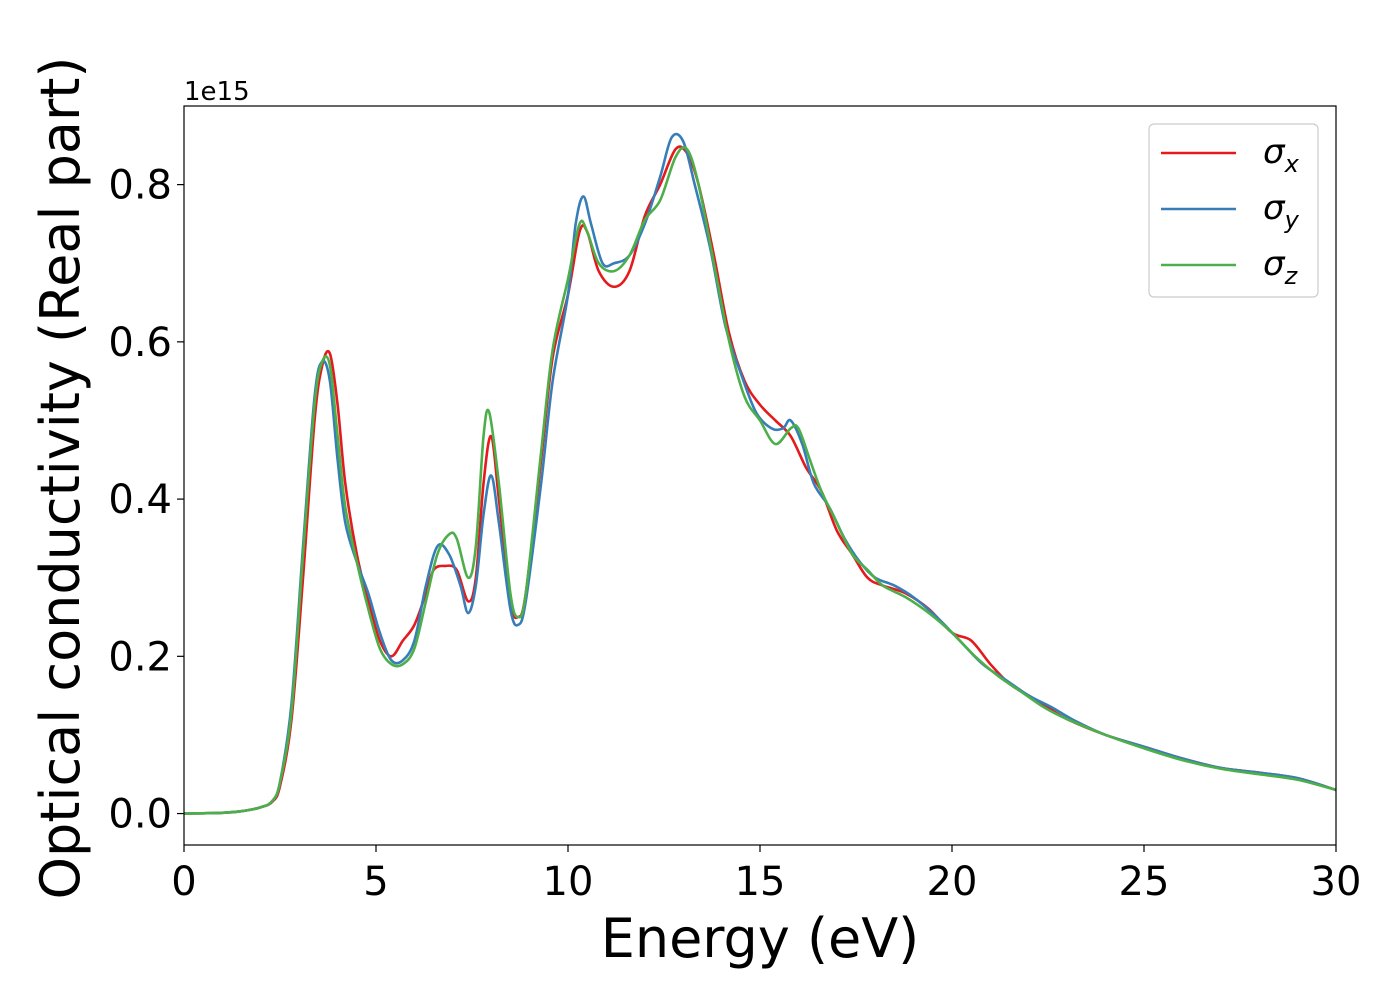 Image resolution: width=1400 pixels, height=1004 pixels. I want to click on y-tick-label: 0.2, so click(140, 657).